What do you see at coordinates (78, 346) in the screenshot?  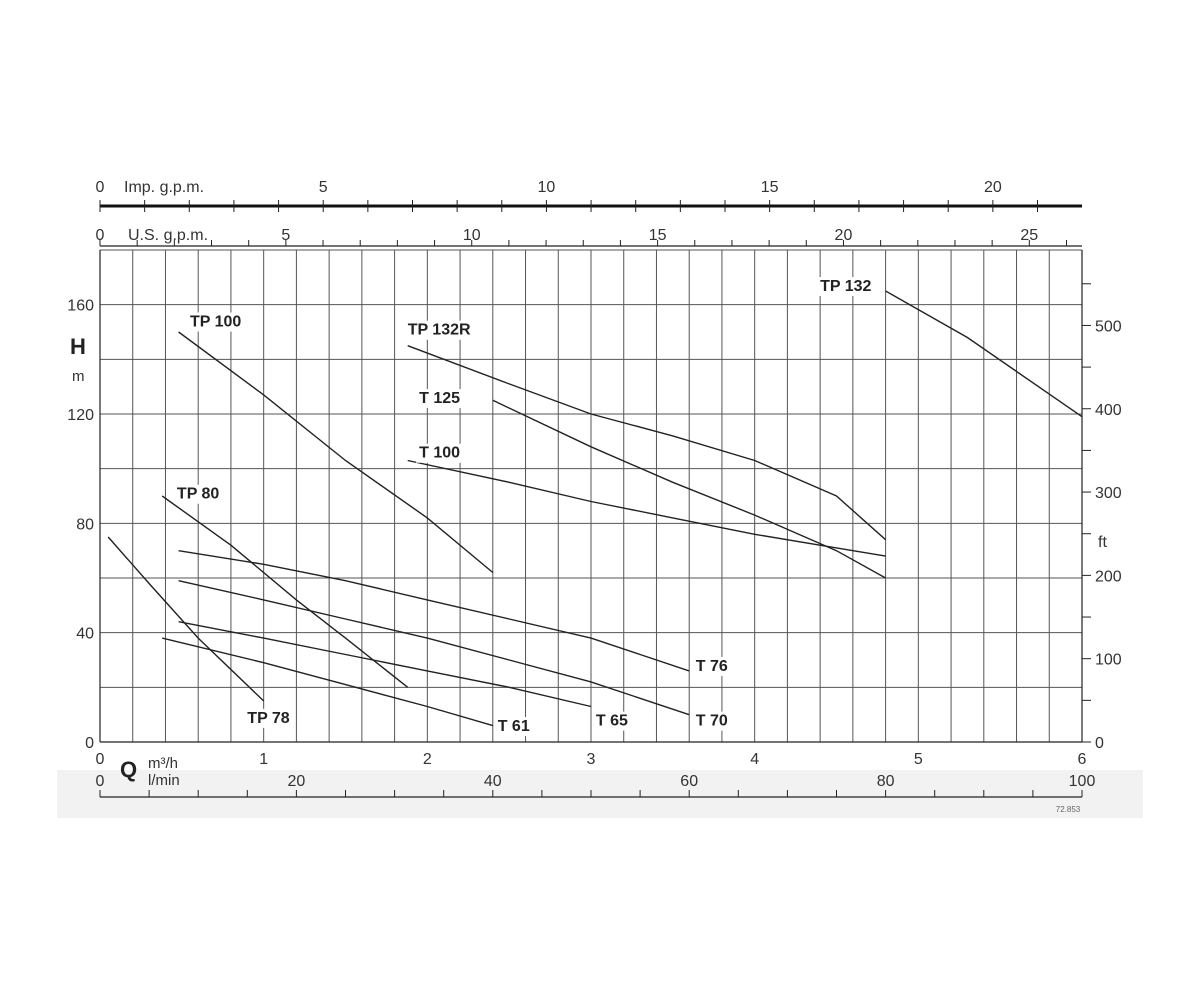 I see `h-axis-symbol: H` at bounding box center [78, 346].